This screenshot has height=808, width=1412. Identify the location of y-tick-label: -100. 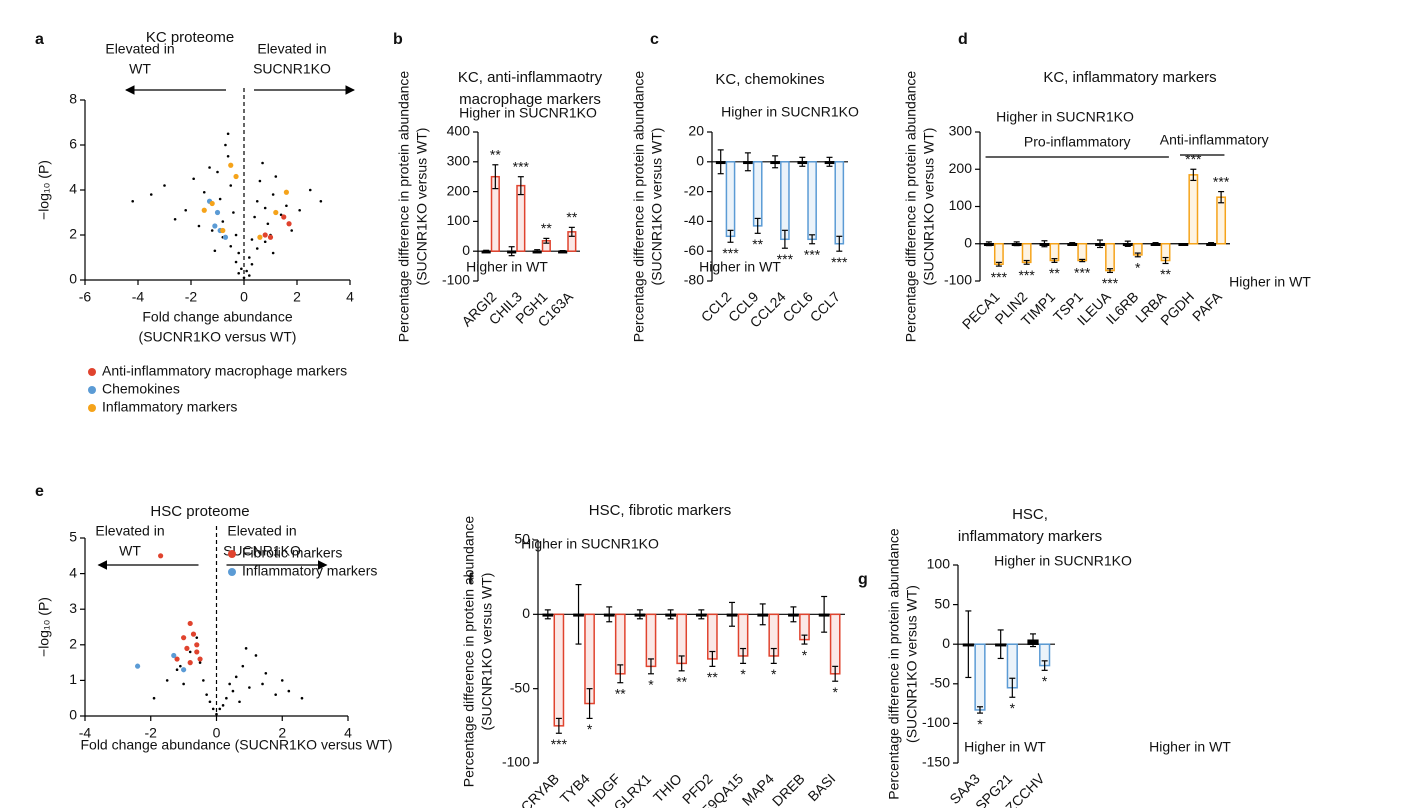
(936, 722).